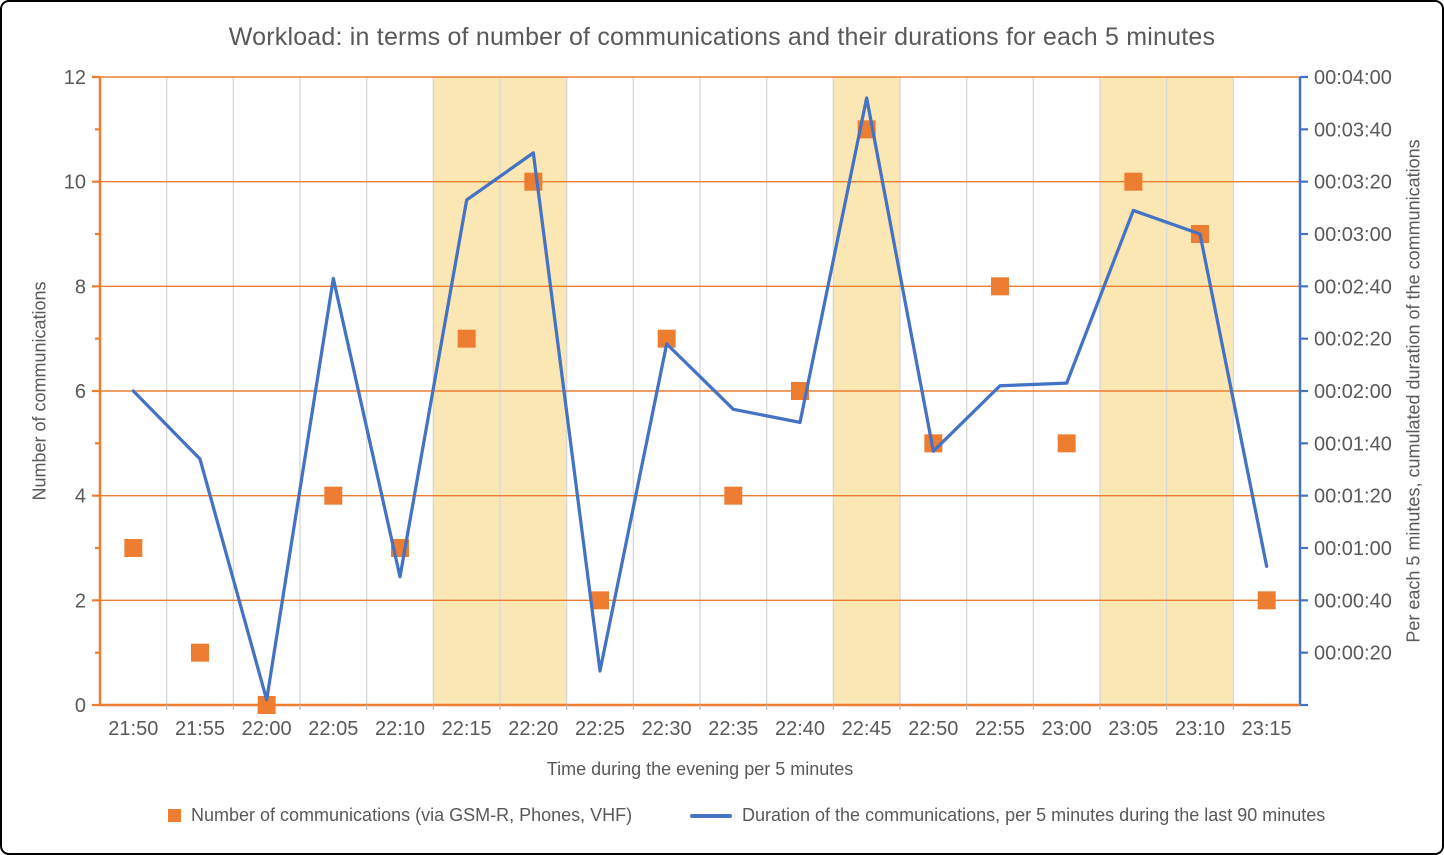 The height and width of the screenshot is (855, 1444). Describe the element at coordinates (200, 729) in the screenshot. I see `x-tick-label: 21:55` at that location.